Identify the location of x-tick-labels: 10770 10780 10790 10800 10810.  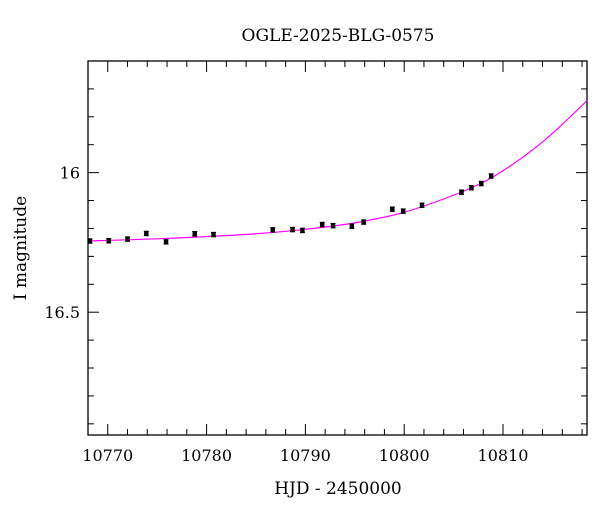
(305, 455).